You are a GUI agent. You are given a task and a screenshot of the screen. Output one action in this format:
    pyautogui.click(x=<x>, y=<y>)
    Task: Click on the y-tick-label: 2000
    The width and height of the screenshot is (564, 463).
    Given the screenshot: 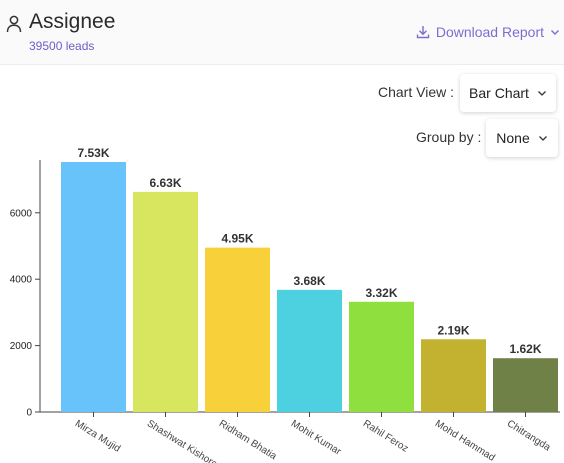 What is the action you would take?
    pyautogui.click(x=21, y=346)
    